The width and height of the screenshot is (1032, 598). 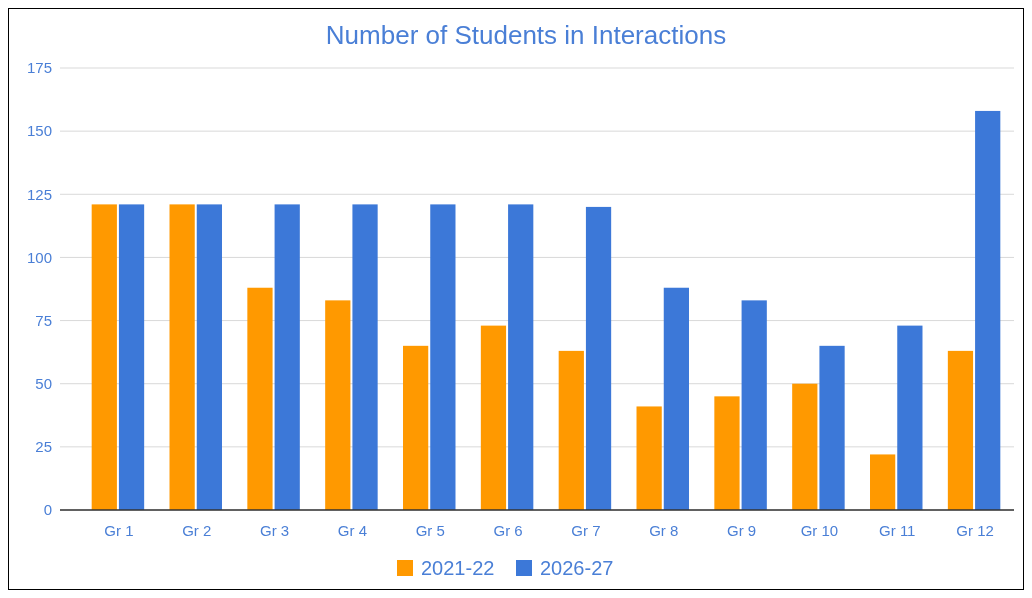 What do you see at coordinates (119, 530) in the screenshot?
I see `x-tick-label: Gr 1` at bounding box center [119, 530].